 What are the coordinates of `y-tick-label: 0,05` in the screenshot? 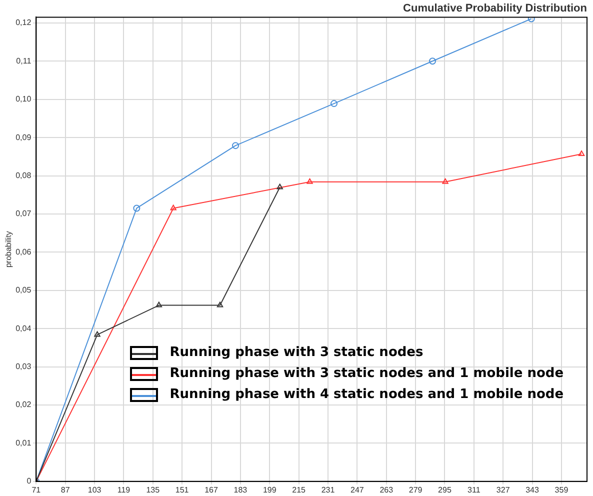 It's located at (24, 290).